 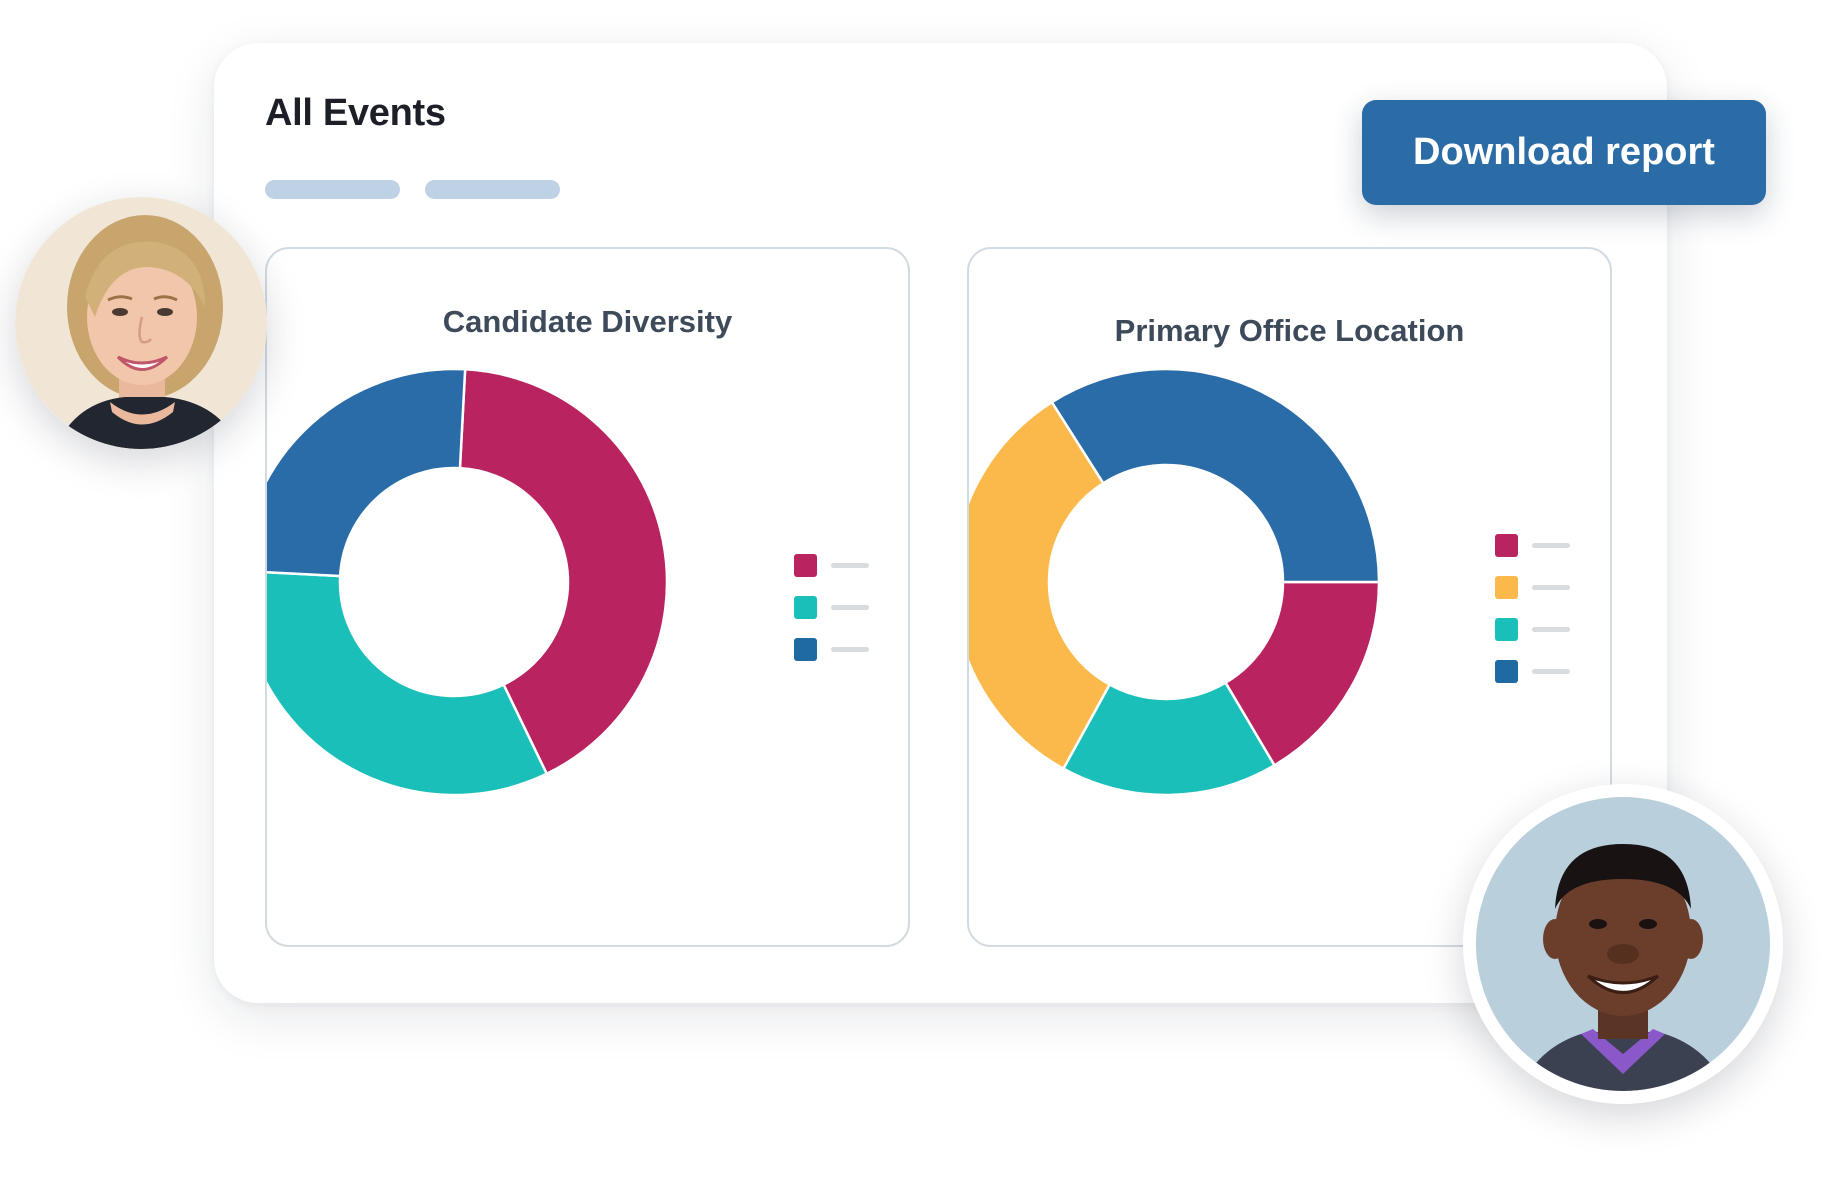 I want to click on primary-office-location-donut, so click(x=1175, y=582).